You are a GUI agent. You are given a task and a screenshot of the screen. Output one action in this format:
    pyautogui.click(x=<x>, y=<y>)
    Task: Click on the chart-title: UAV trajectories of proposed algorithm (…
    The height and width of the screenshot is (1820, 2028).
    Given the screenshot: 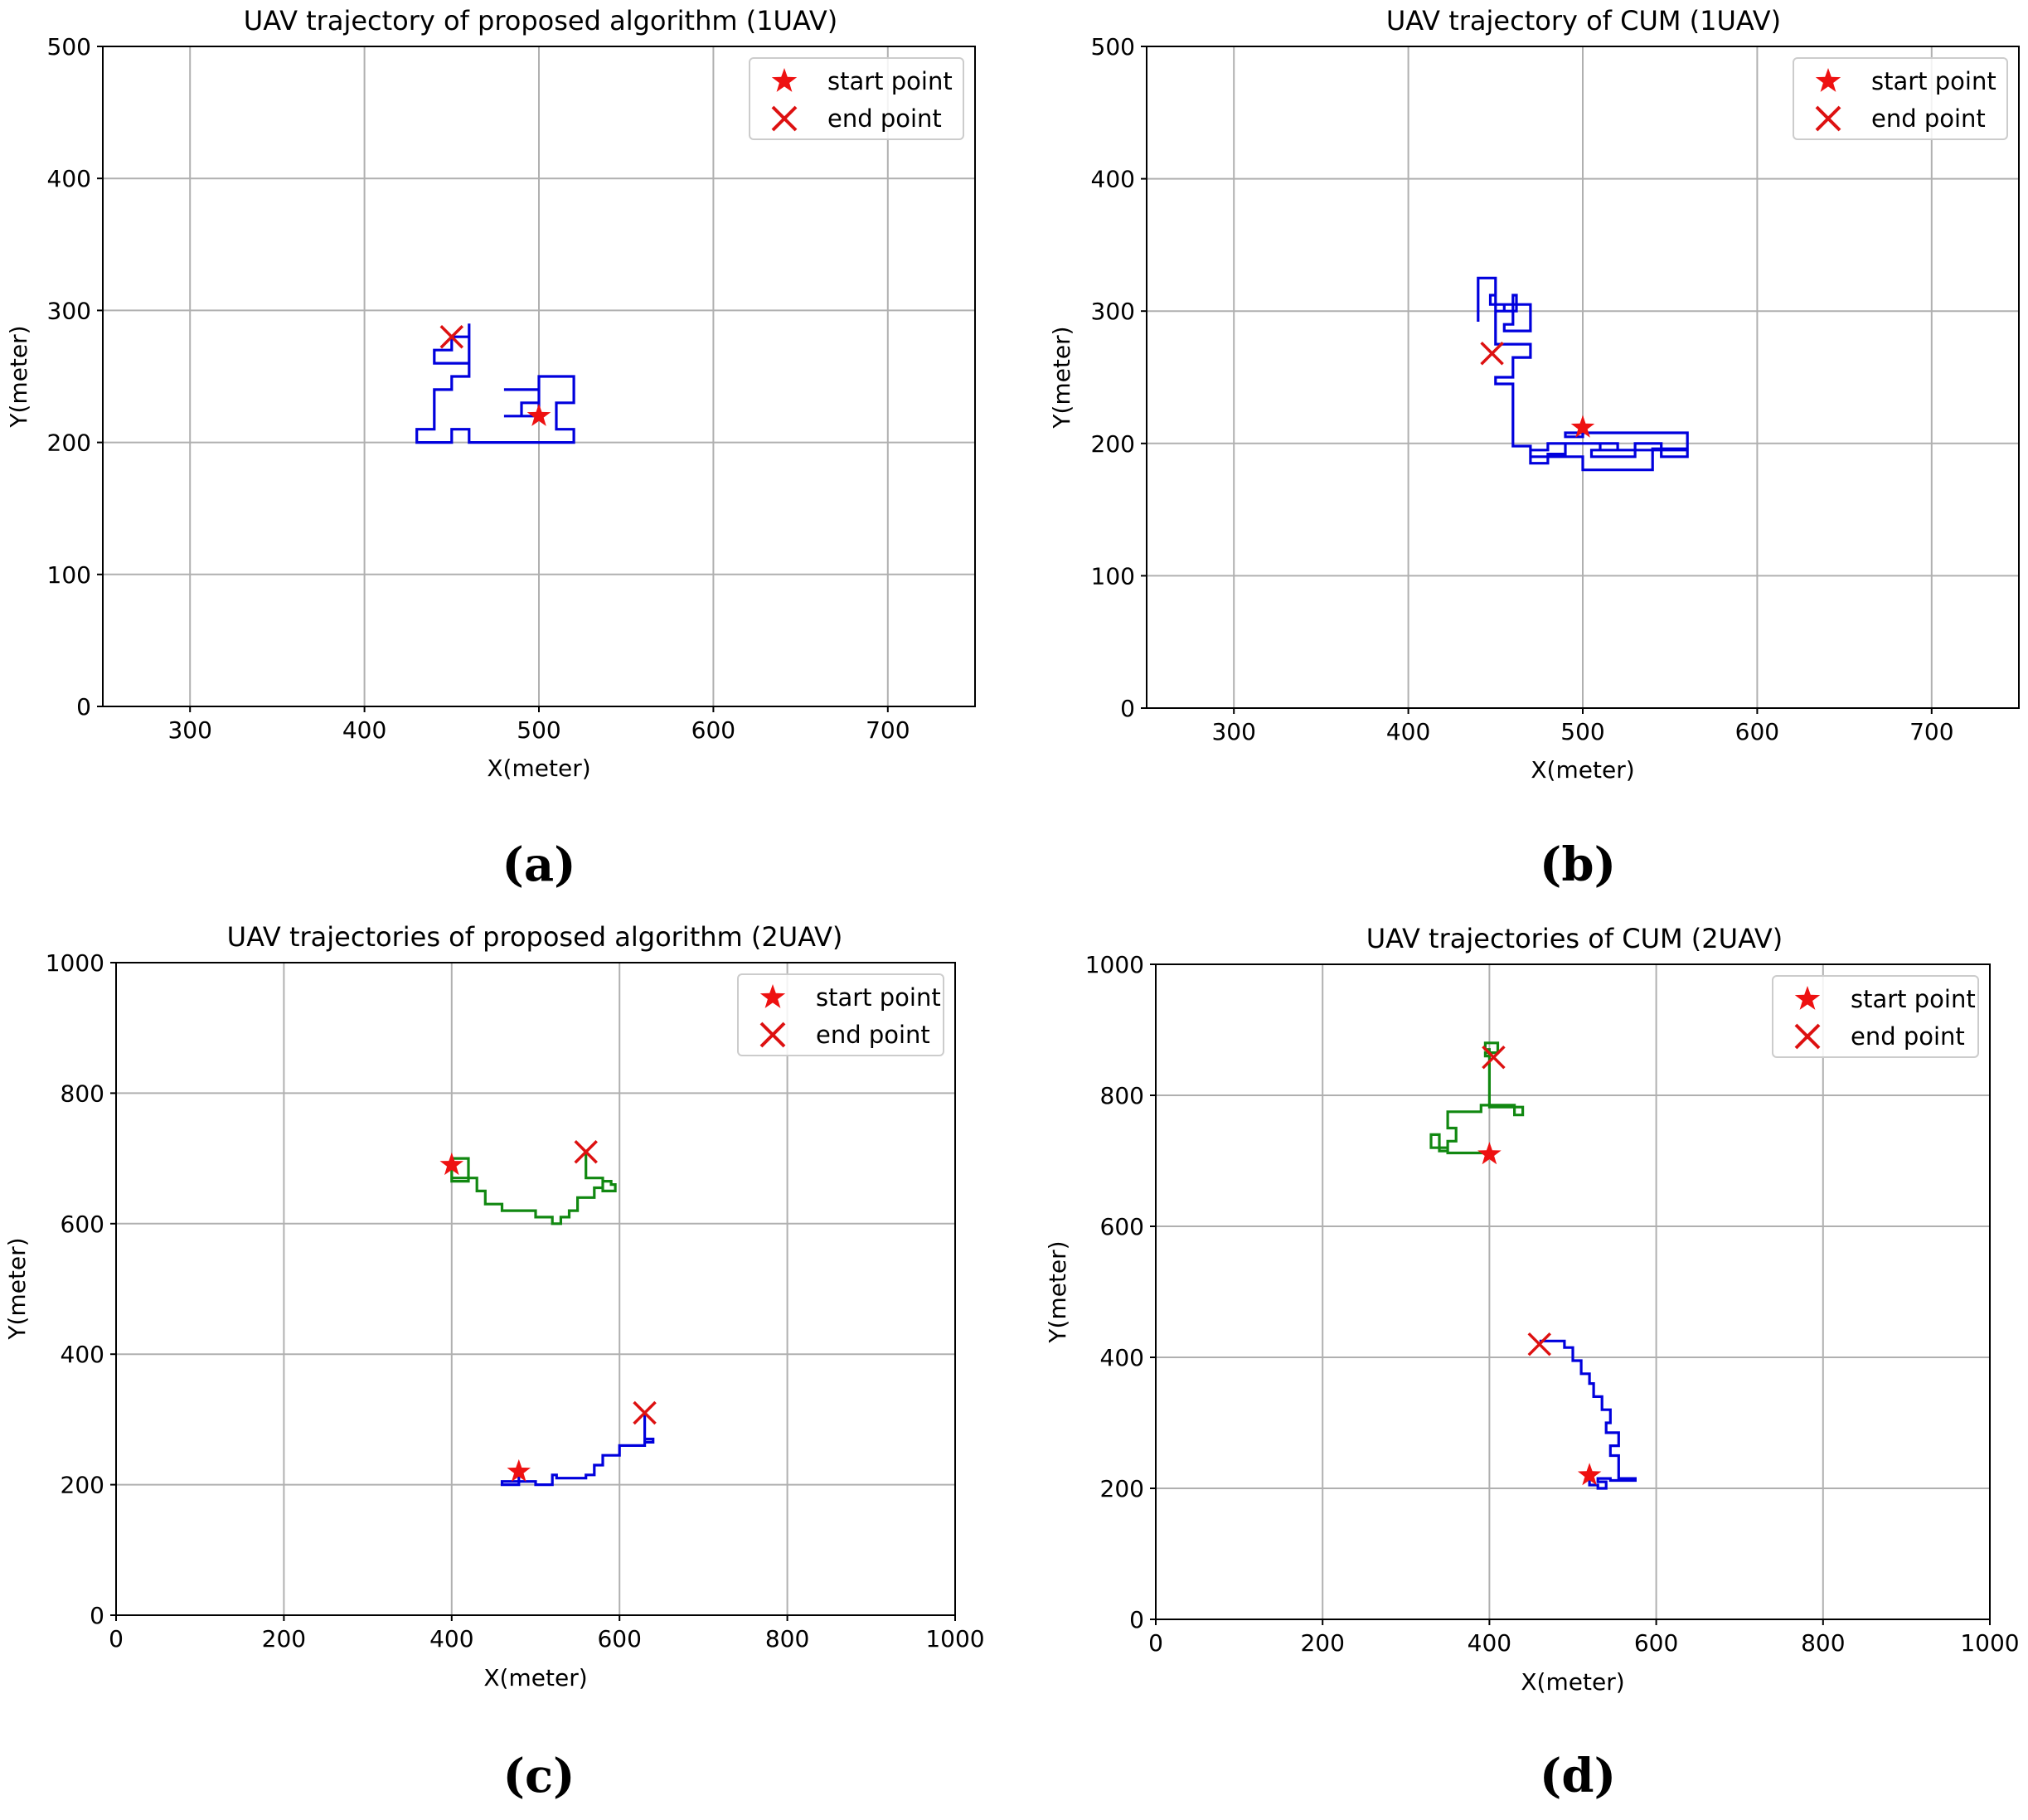 What is the action you would take?
    pyautogui.click(x=535, y=937)
    